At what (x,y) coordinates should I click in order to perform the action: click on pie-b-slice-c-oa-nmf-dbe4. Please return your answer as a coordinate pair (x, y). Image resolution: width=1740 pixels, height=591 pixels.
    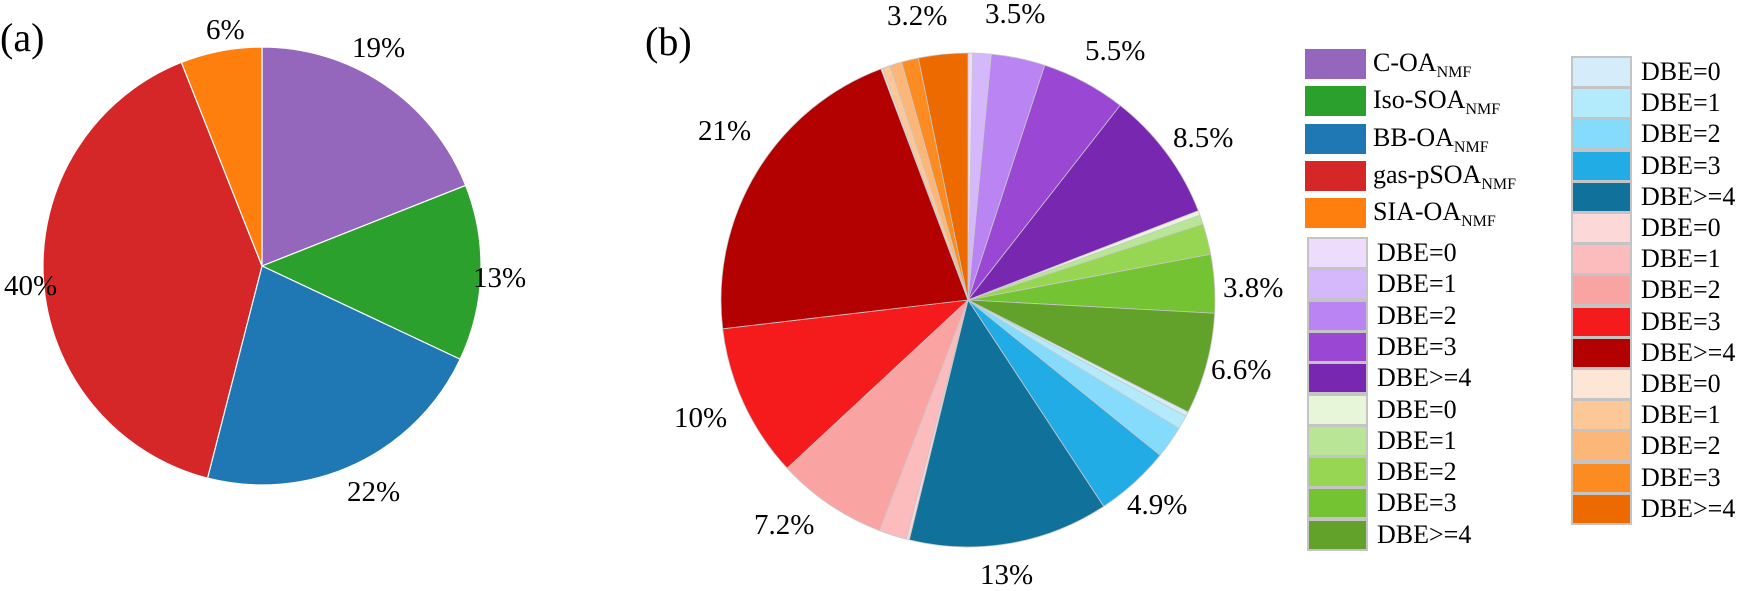
    Looking at the image, I should click on (1082, 202).